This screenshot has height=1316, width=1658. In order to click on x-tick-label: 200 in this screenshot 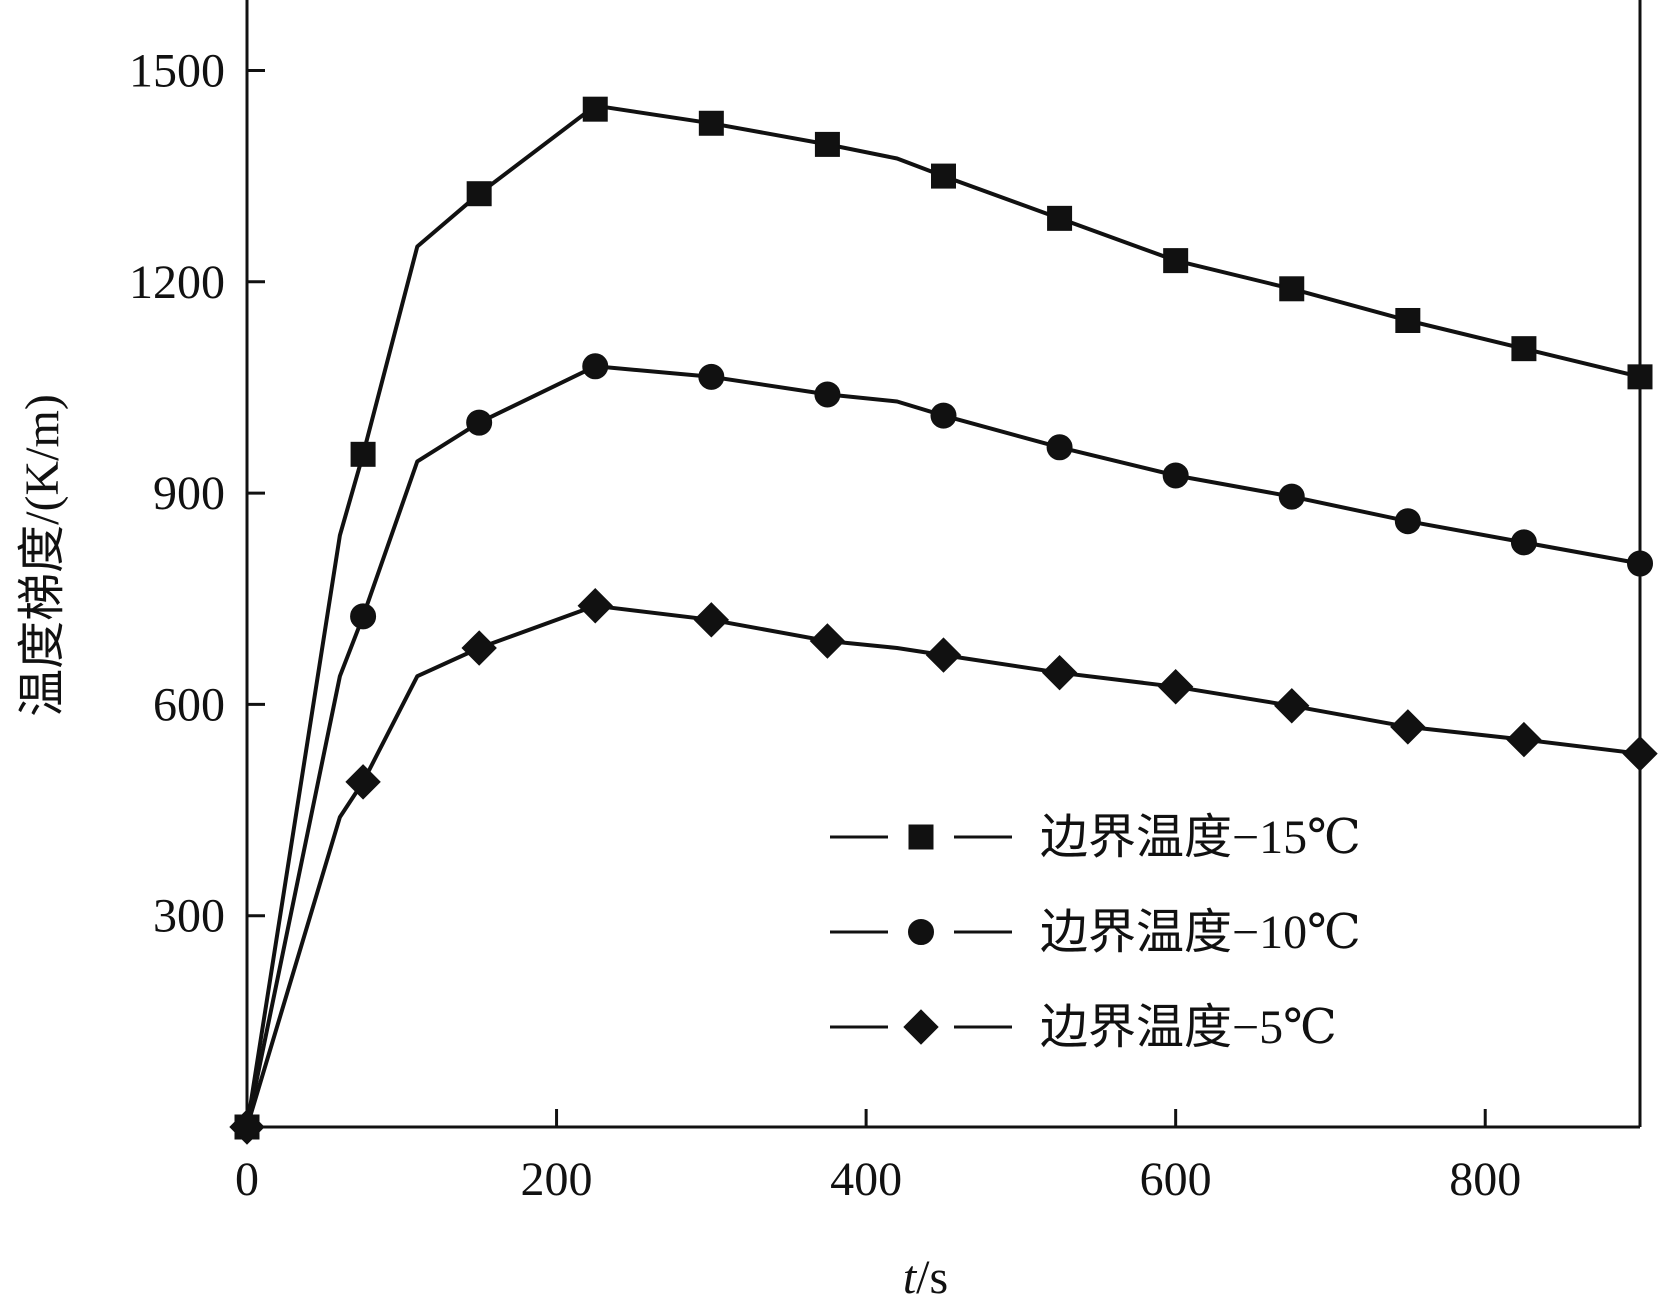, I will do `click(557, 1179)`.